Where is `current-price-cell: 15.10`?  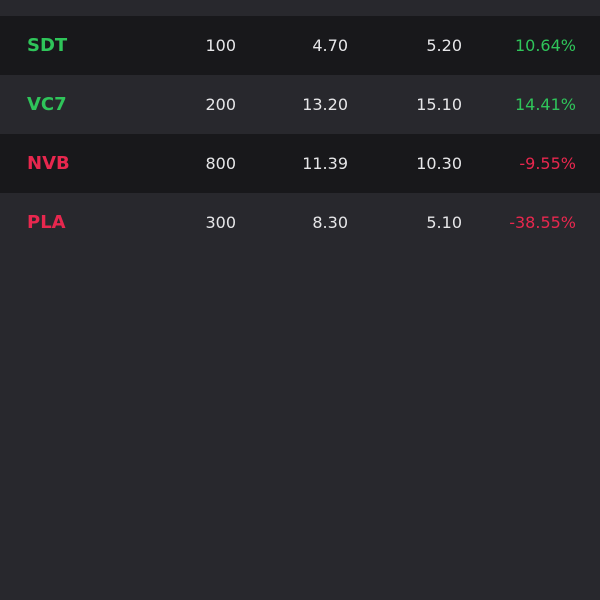 current-price-cell: 15.10 is located at coordinates (439, 104).